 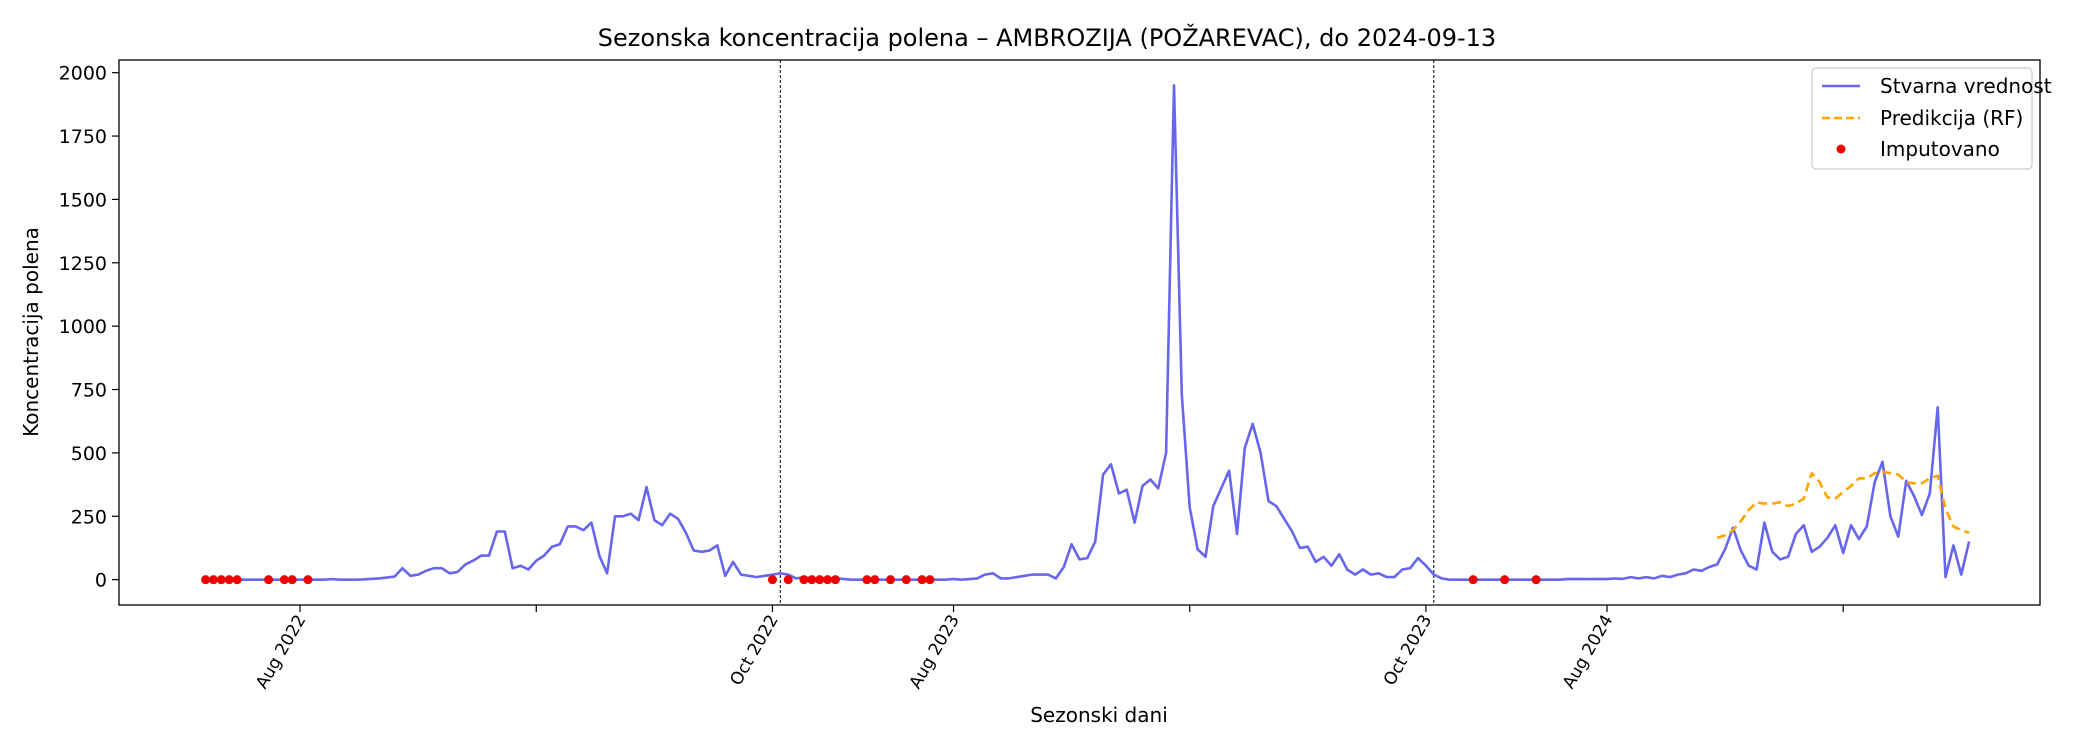 I want to click on legend-swatch-imputed, so click(x=1841, y=149).